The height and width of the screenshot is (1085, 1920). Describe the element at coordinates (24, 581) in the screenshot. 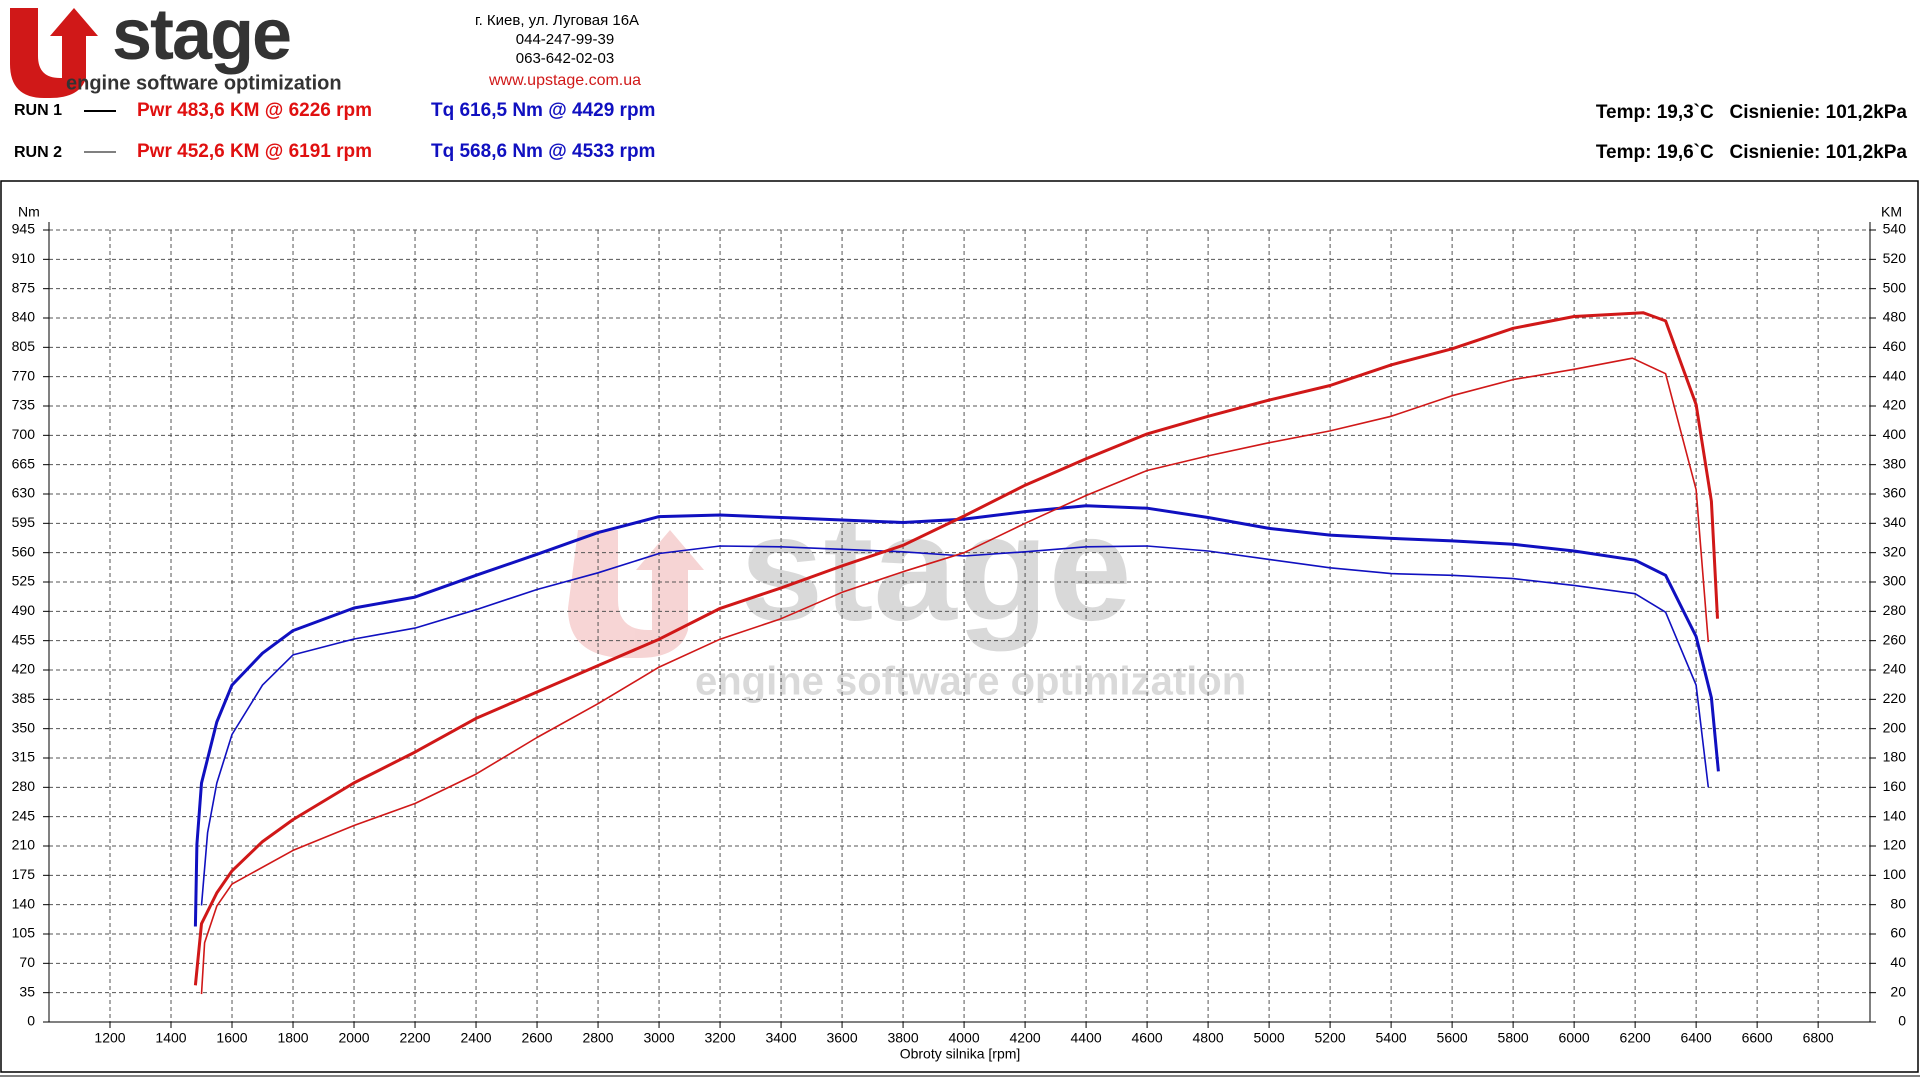

I see `y-tick-label: 525` at that location.